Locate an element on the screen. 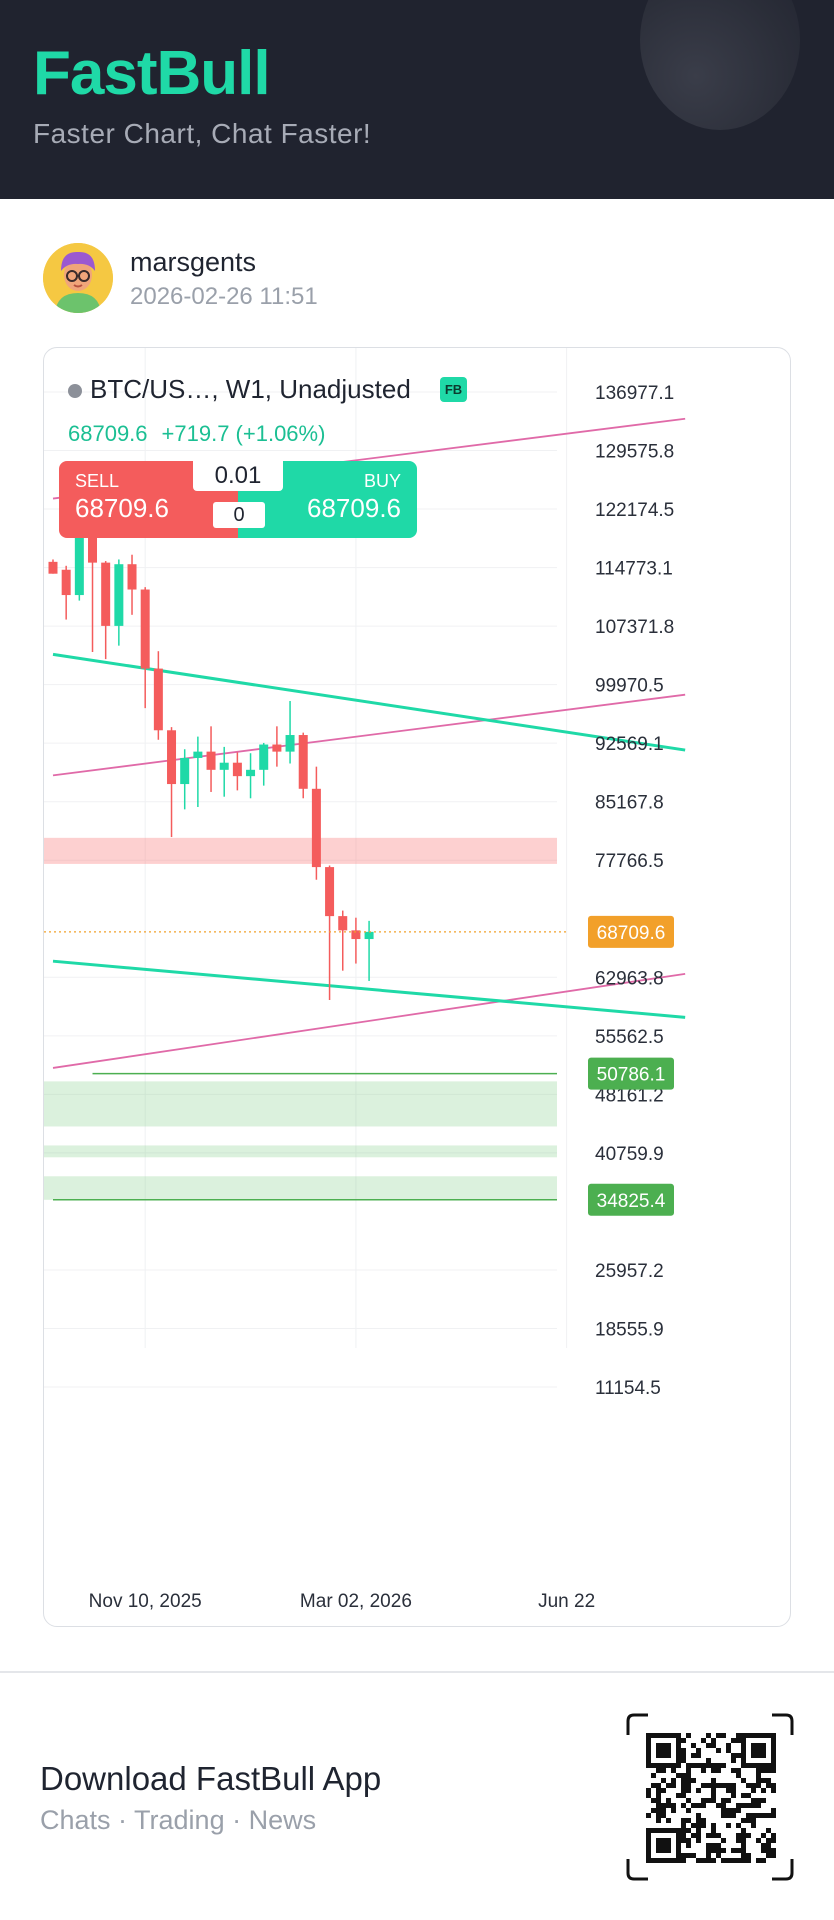 Image resolution: width=834 pixels, height=1920 pixels. y-tick-label: 92569.1 is located at coordinates (629, 744).